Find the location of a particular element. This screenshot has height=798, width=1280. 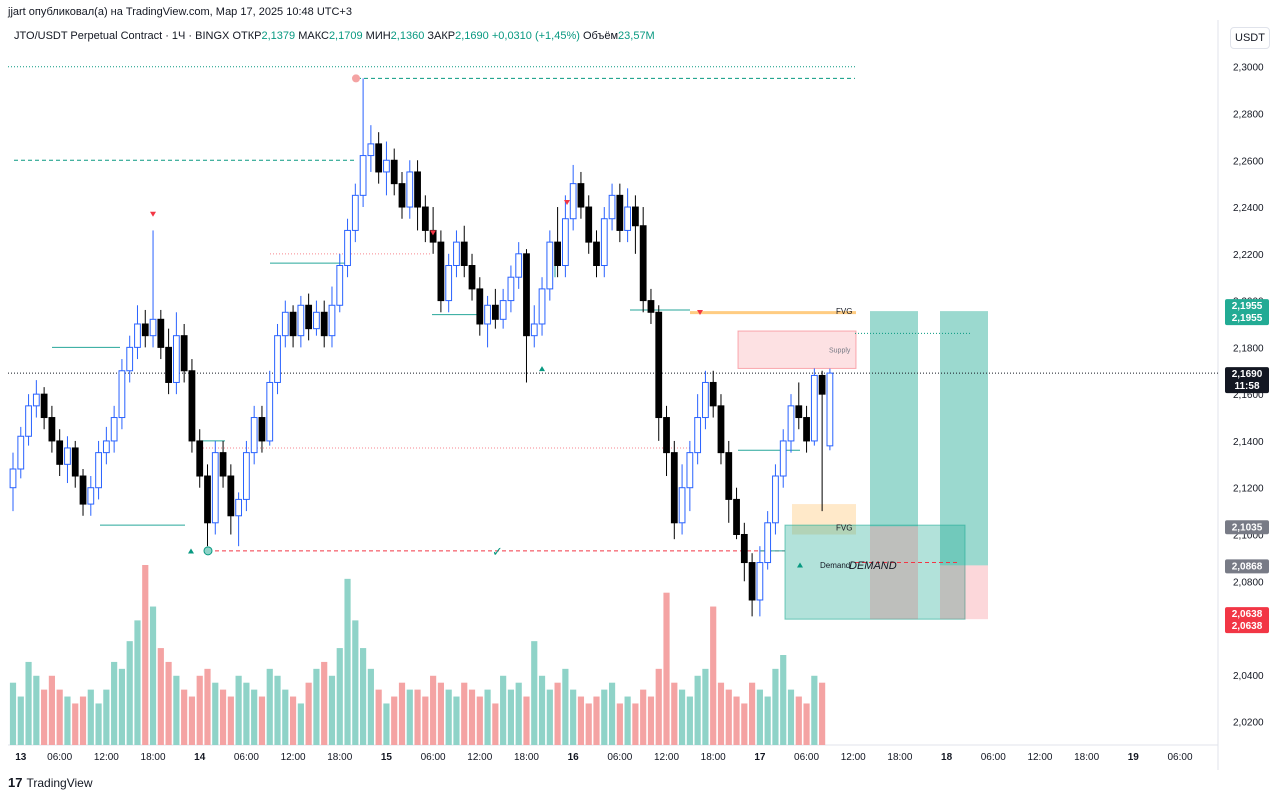

demand-small-label: Demand is located at coordinates (835, 565).